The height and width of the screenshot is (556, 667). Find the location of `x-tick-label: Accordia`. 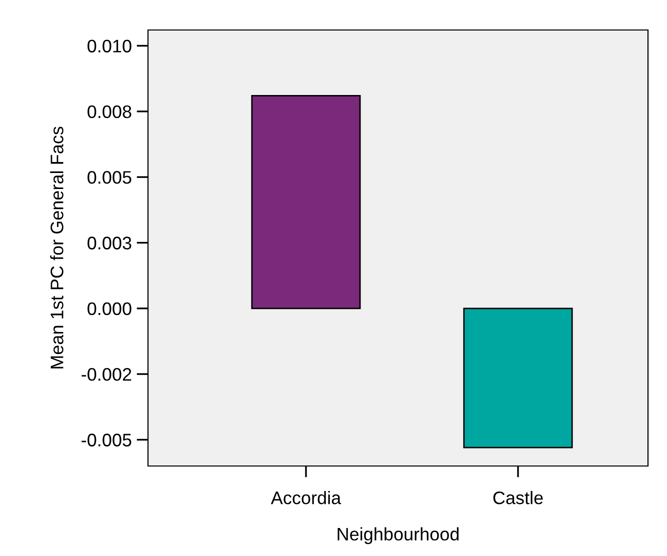

x-tick-label: Accordia is located at coordinates (306, 497).